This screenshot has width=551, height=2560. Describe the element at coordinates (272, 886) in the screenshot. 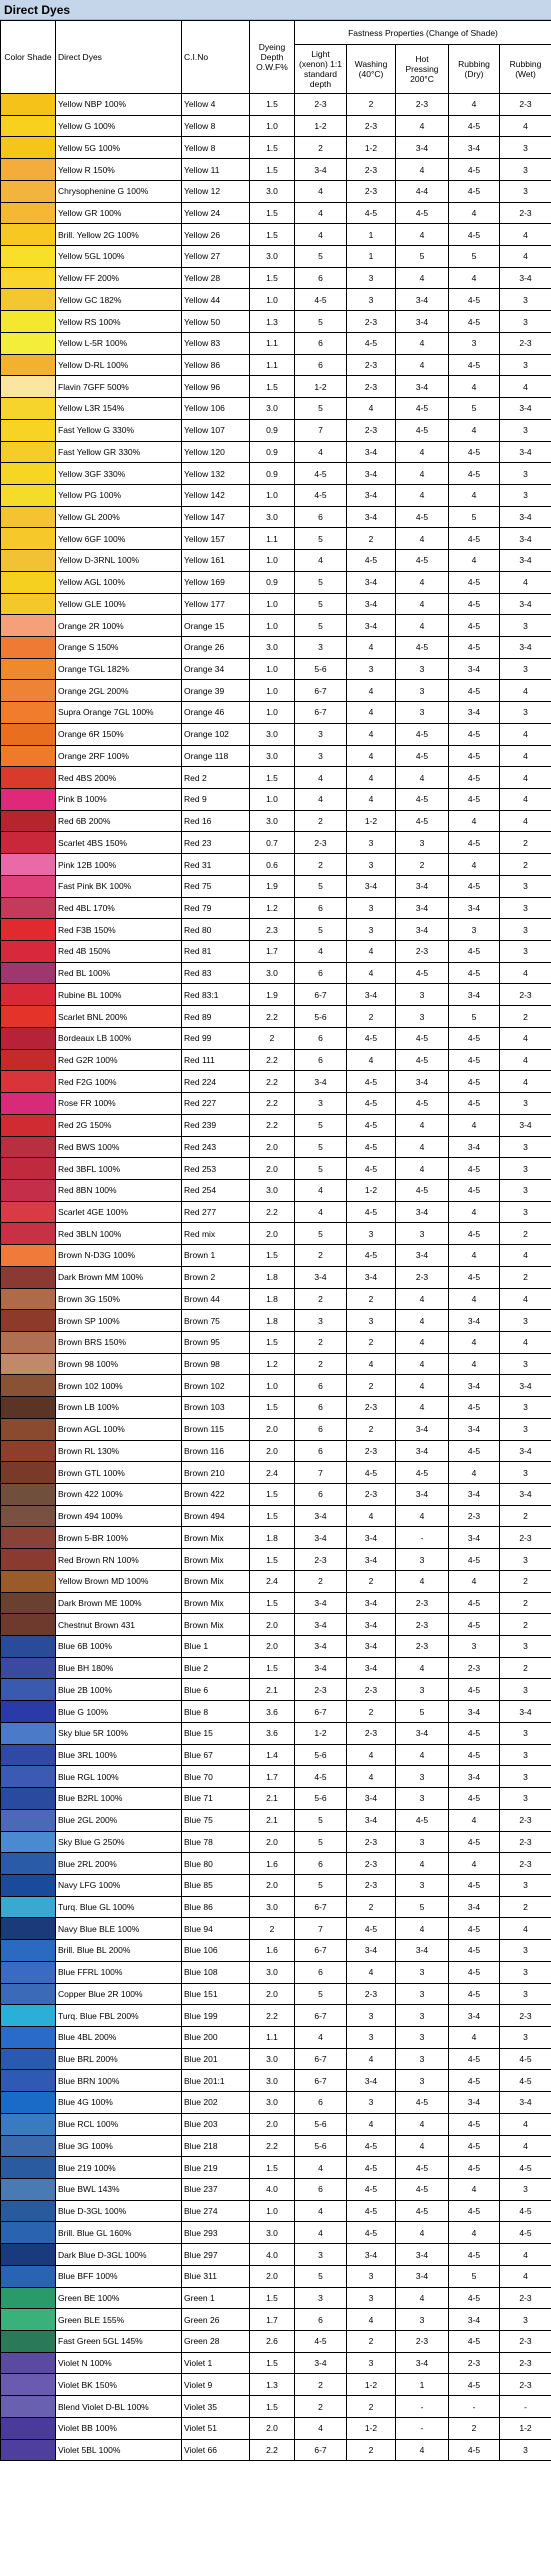

I see `dyeing-depth: 1.9` at that location.